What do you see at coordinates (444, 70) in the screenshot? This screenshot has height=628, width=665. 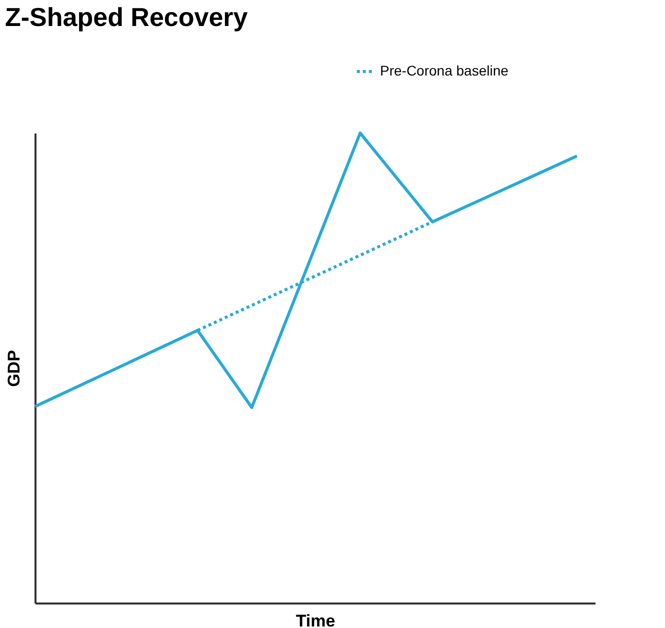 I see `legend-label: Pre-Corona baseline` at bounding box center [444, 70].